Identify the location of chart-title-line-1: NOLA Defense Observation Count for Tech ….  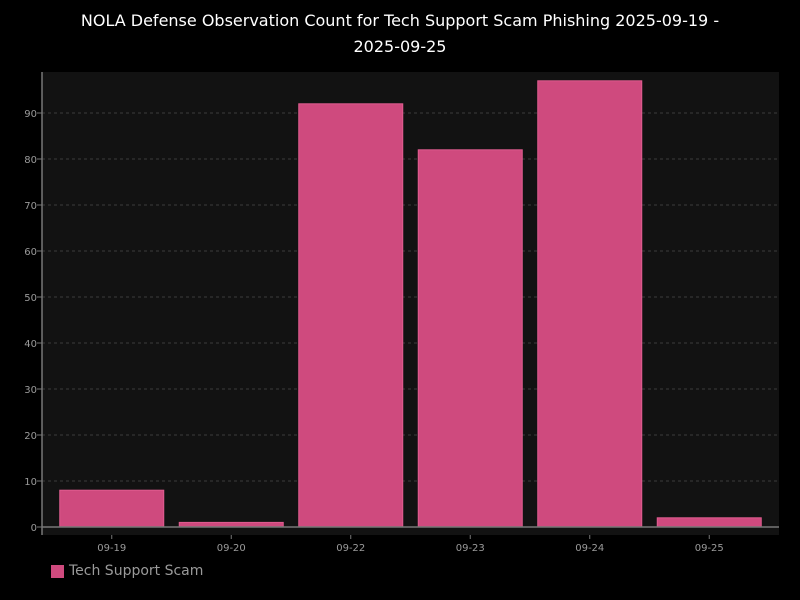
(400, 20).